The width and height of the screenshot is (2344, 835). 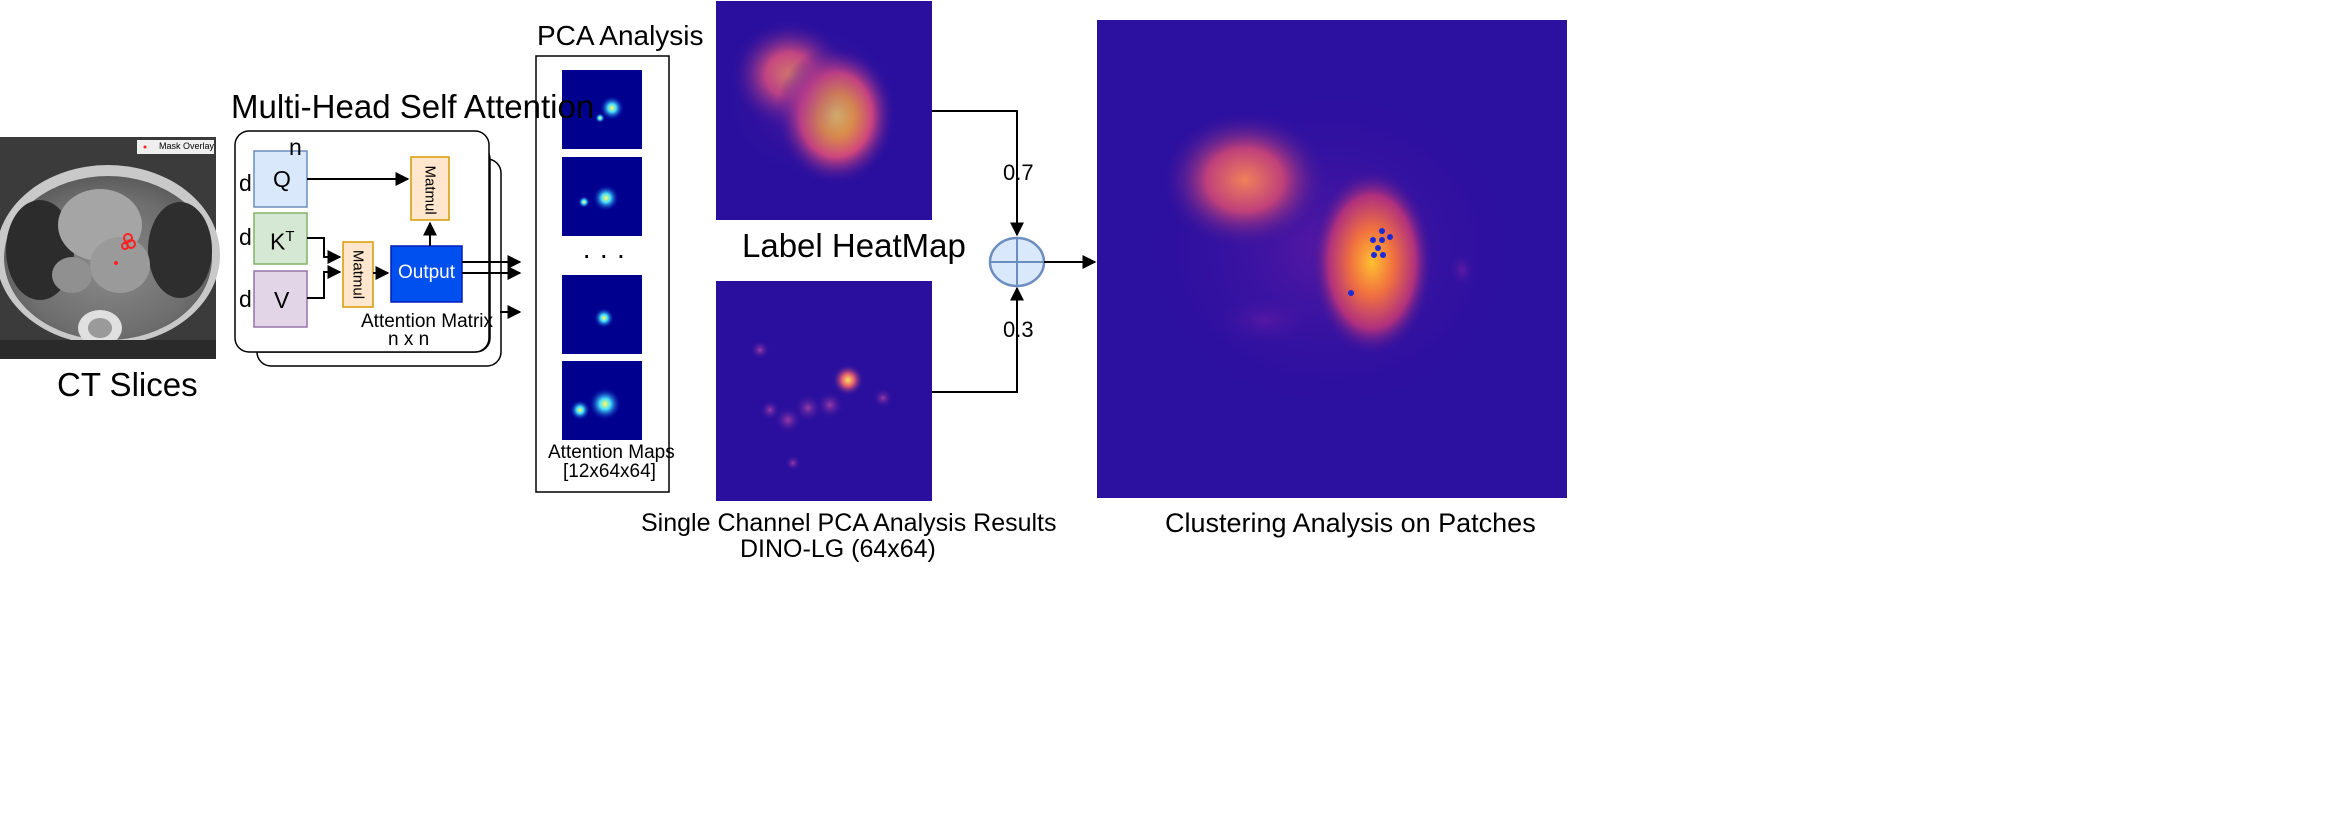 What do you see at coordinates (978, 339) in the screenshot?
I see `pca-result-to-fusion-arrow` at bounding box center [978, 339].